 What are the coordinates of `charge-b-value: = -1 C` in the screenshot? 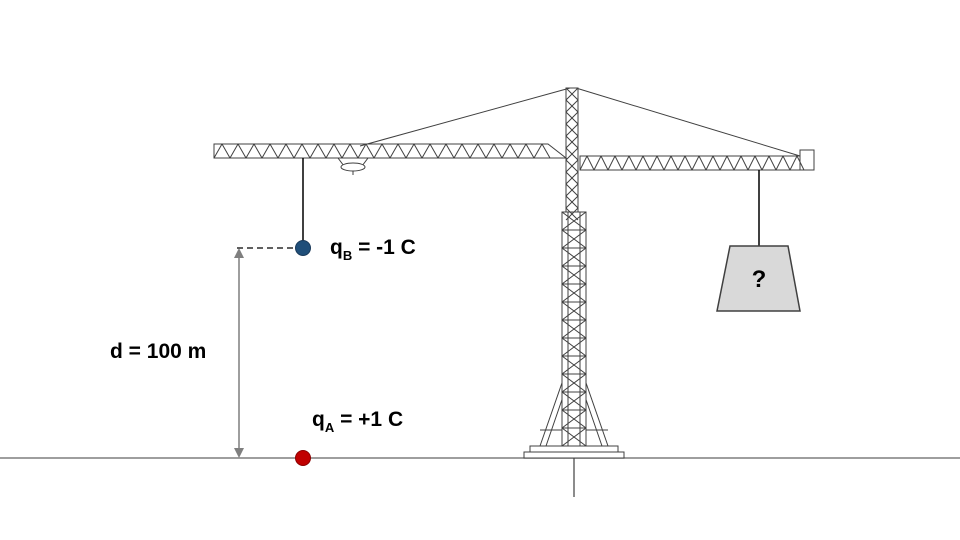 It's located at (387, 247).